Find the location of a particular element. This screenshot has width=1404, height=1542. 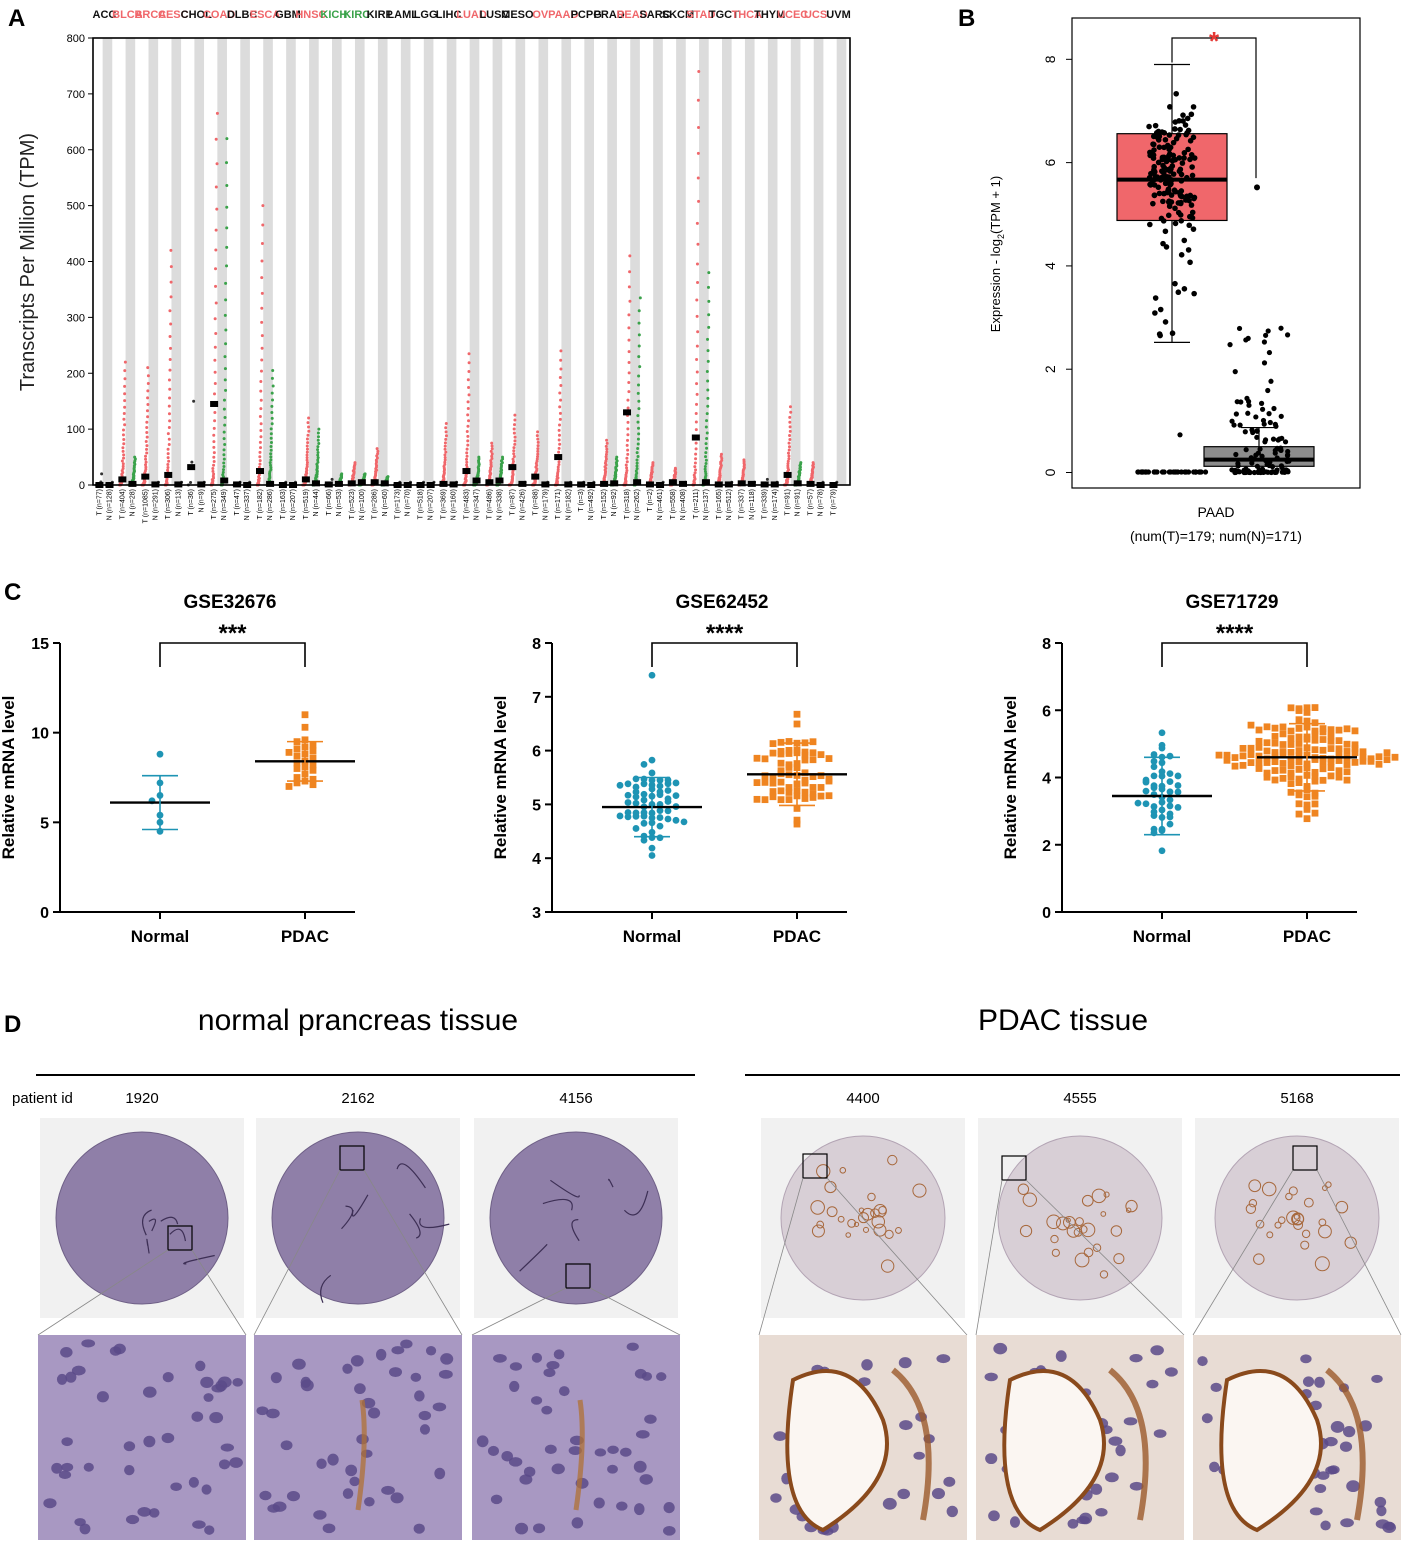

panel-c-ytick-label: 4 is located at coordinates (536, 859).